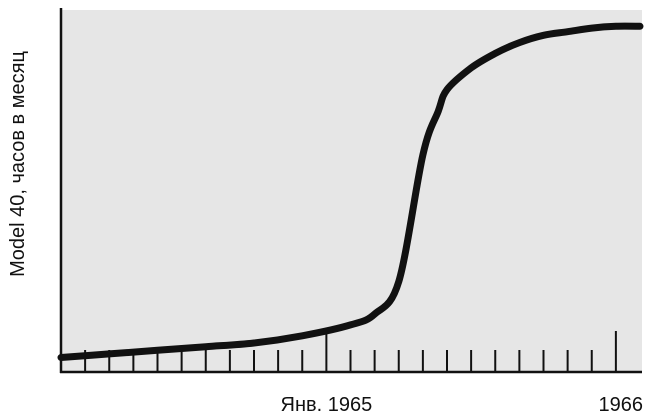 The height and width of the screenshot is (419, 645). I want to click on x-tick-labels: Янв. 1965 1966, so click(462, 405).